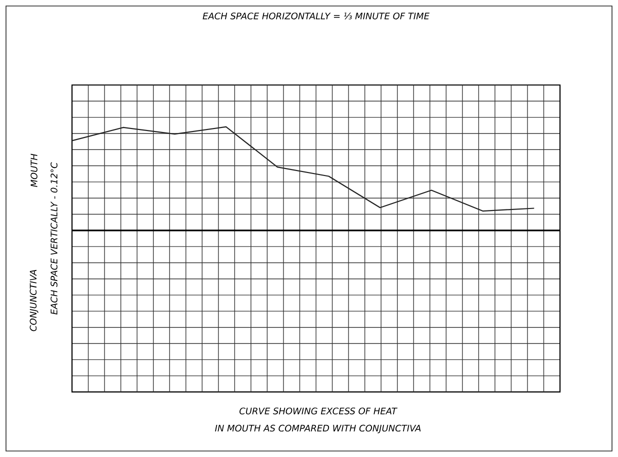 This screenshot has width=618, height=457. What do you see at coordinates (54, 238) in the screenshot?
I see `y-axis-title: EACH SPACE VERTICALLY - 0.12°C` at bounding box center [54, 238].